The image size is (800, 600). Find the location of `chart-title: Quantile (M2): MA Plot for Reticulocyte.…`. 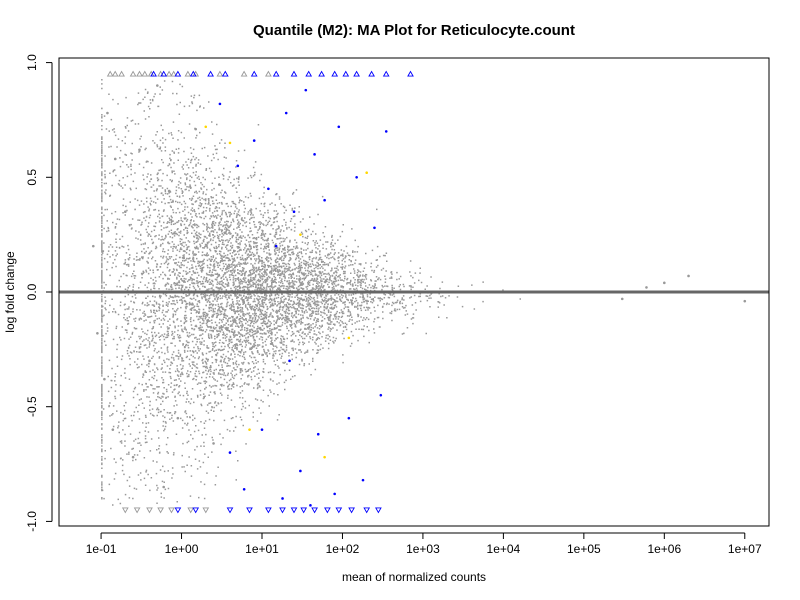

chart-title: Quantile (M2): MA Plot for Reticulocyte.… is located at coordinates (414, 30).